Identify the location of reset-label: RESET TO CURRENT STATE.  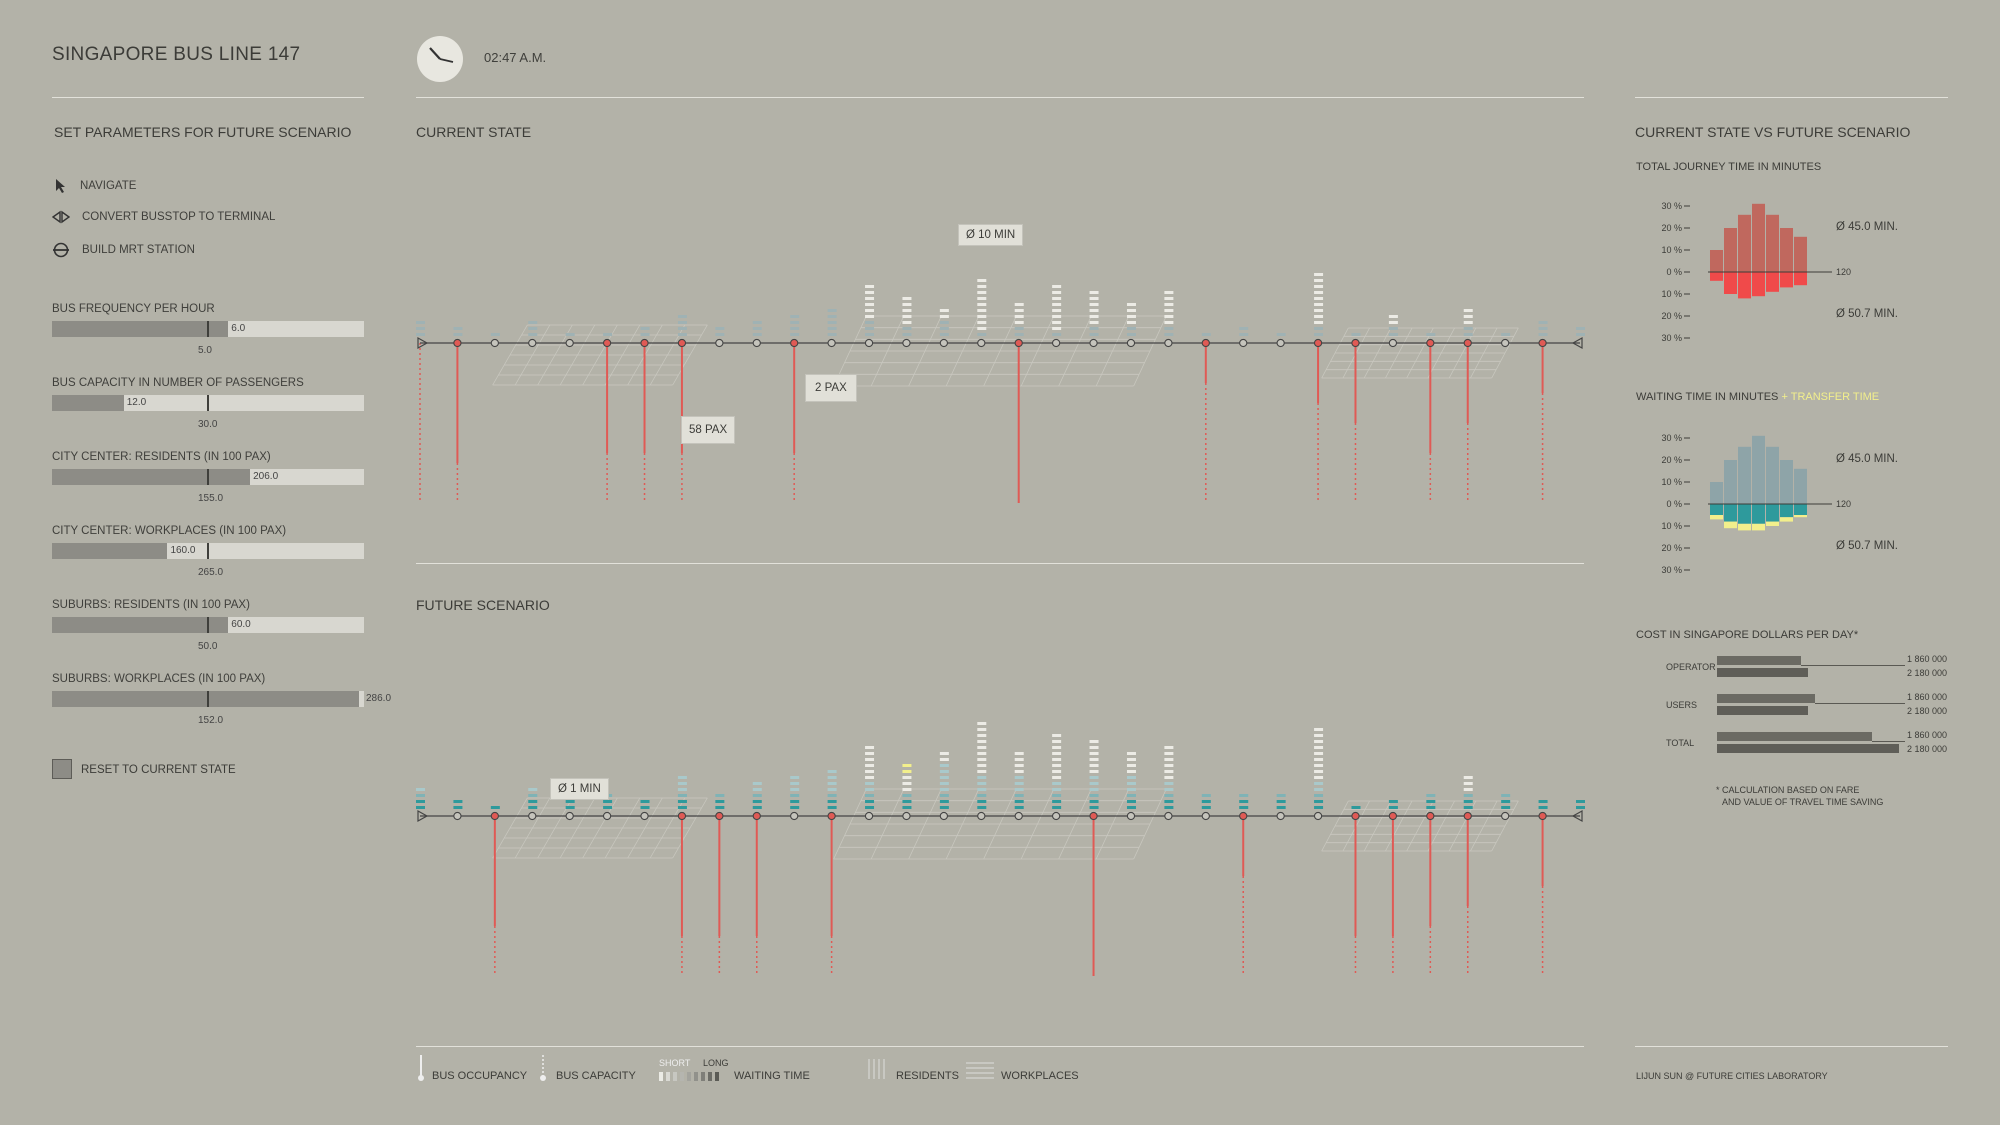
(158, 770).